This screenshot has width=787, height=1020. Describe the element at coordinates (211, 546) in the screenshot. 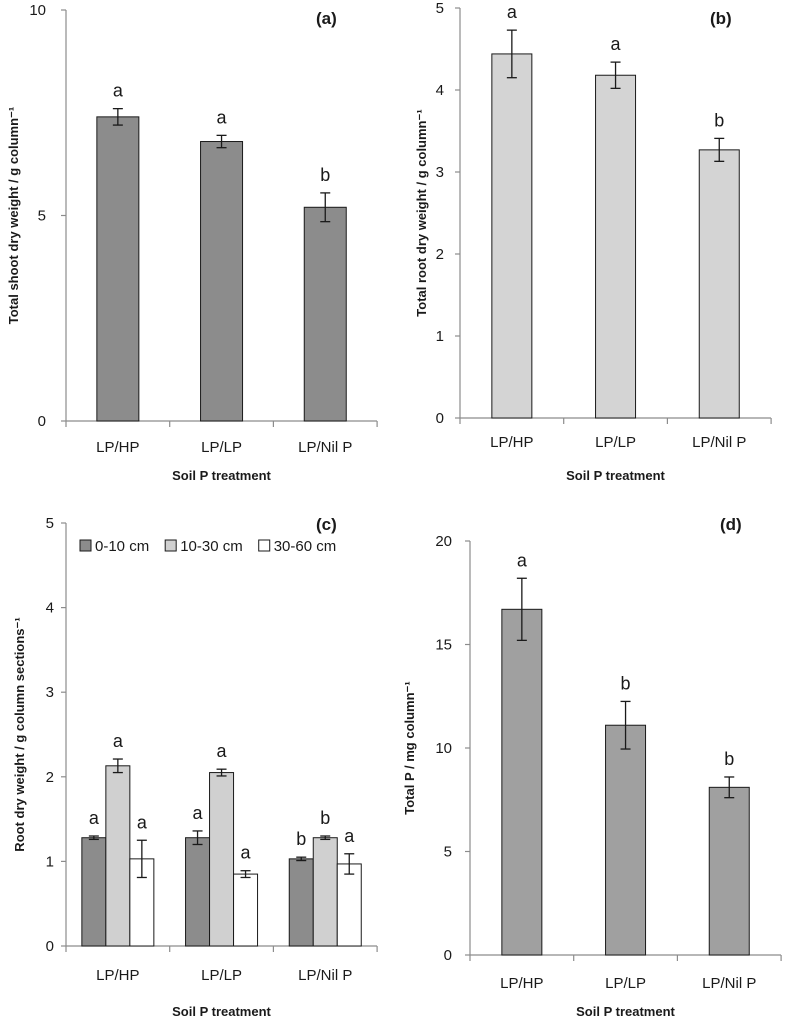

I see `legend-entry: 10-30 cm` at that location.